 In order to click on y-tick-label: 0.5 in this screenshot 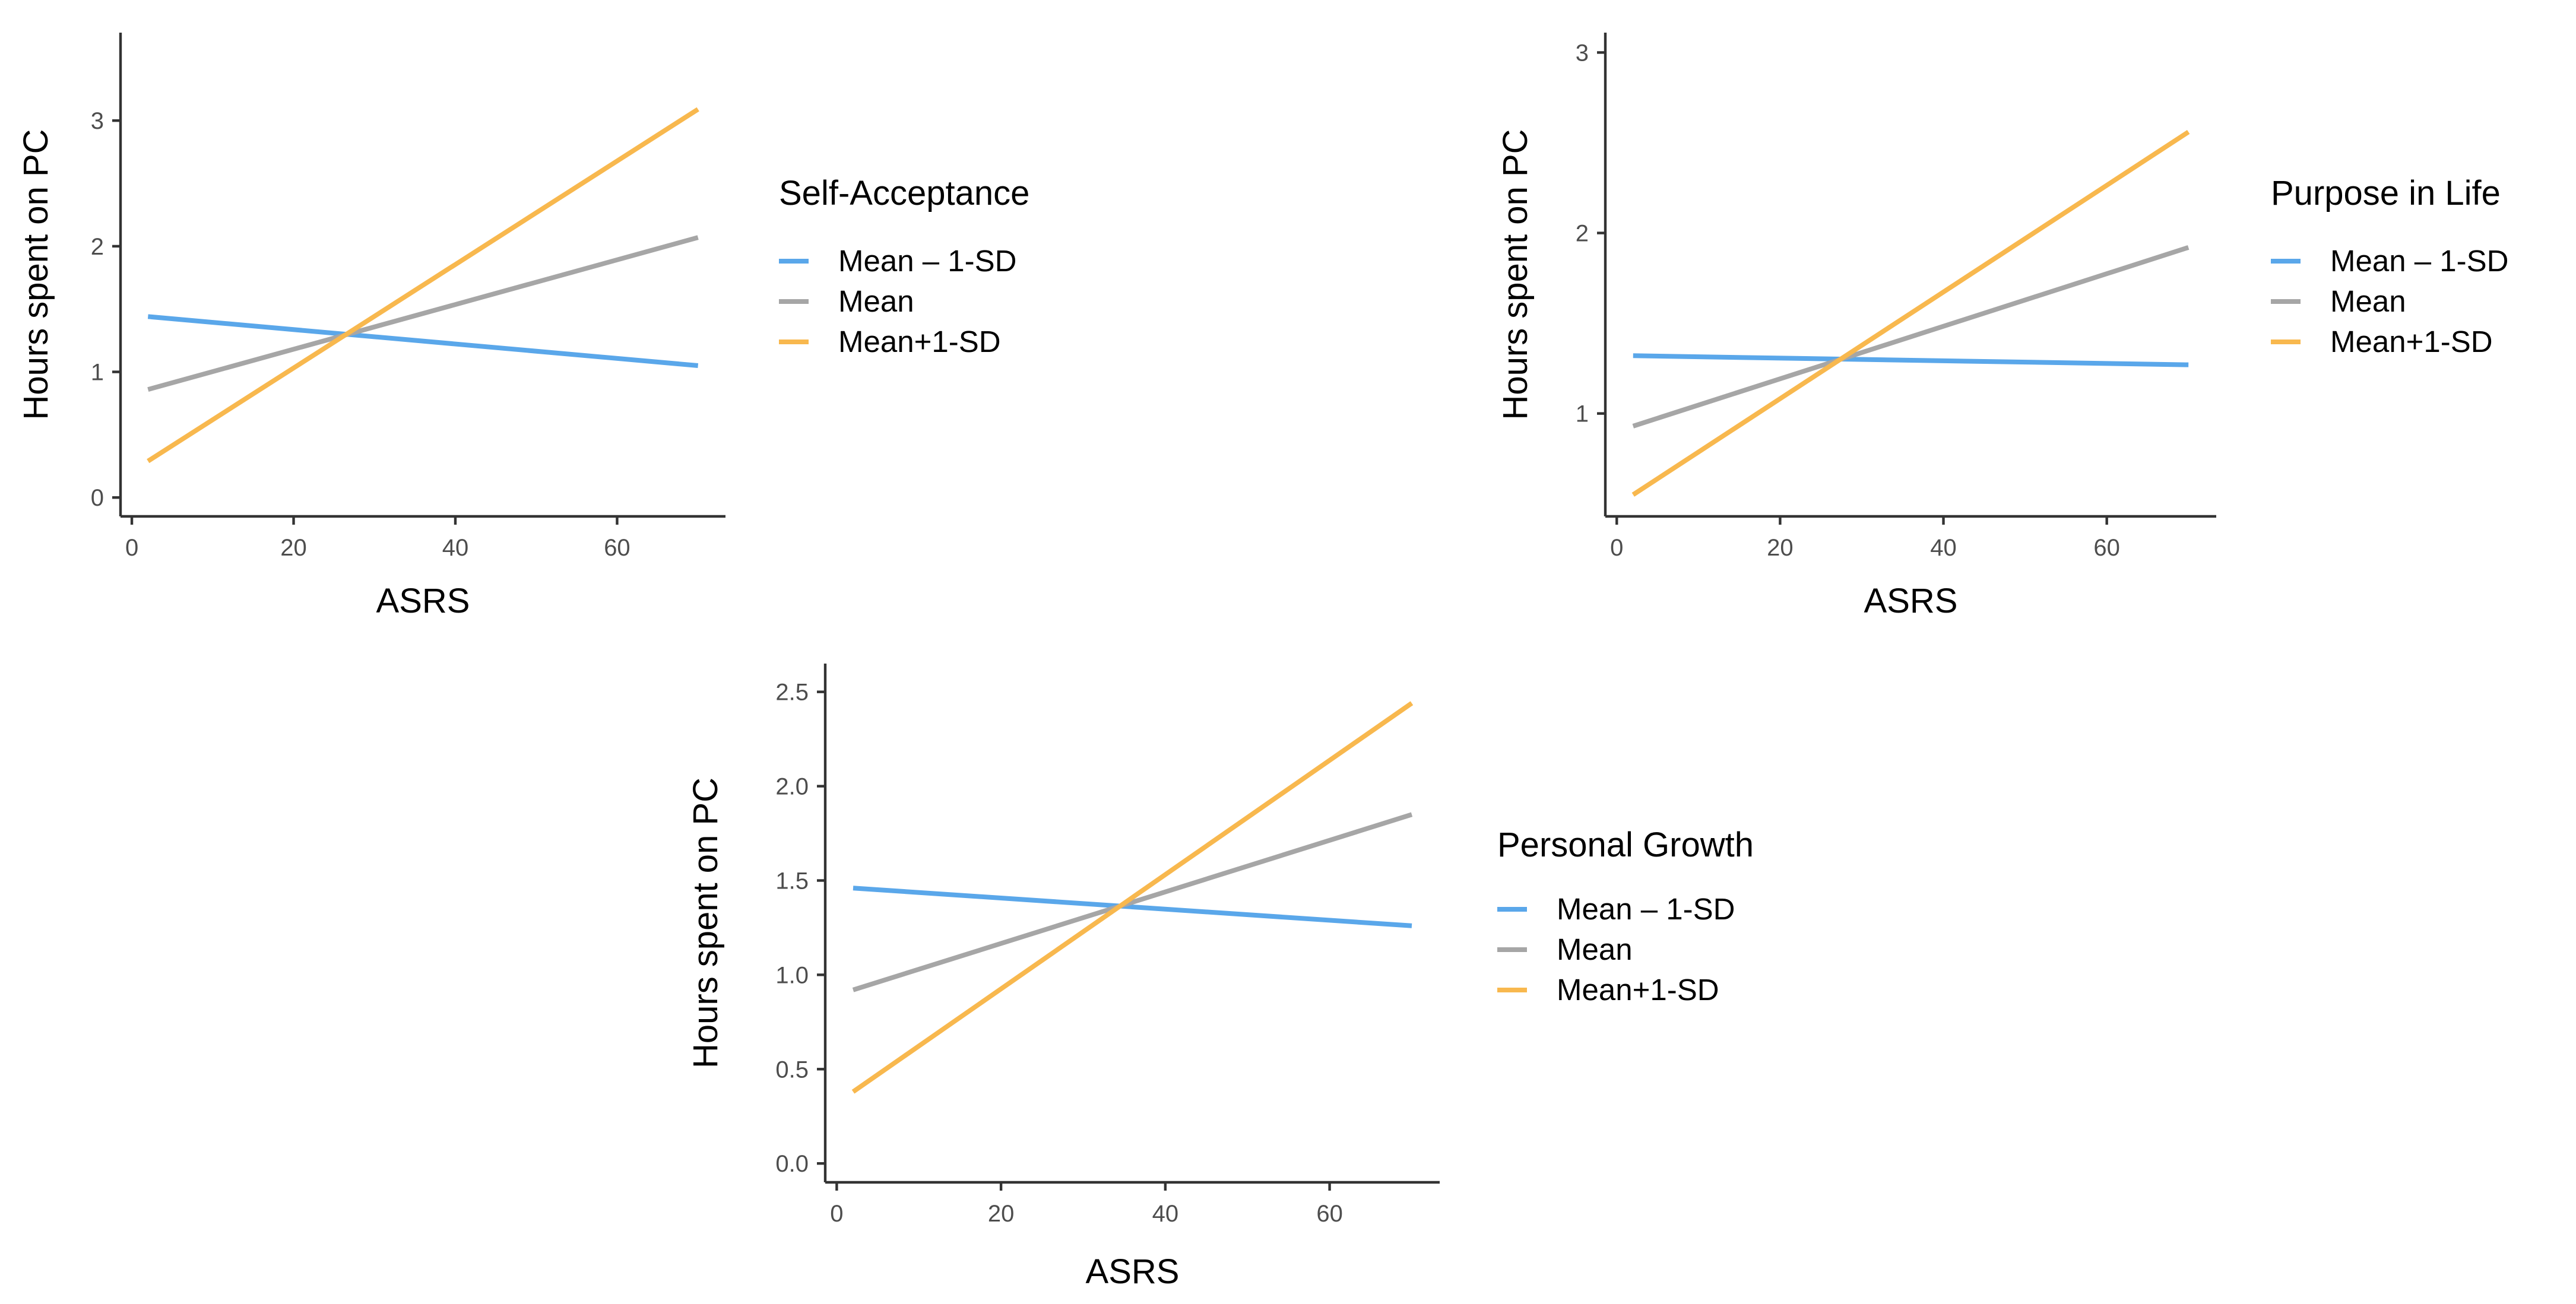, I will do `click(792, 1069)`.